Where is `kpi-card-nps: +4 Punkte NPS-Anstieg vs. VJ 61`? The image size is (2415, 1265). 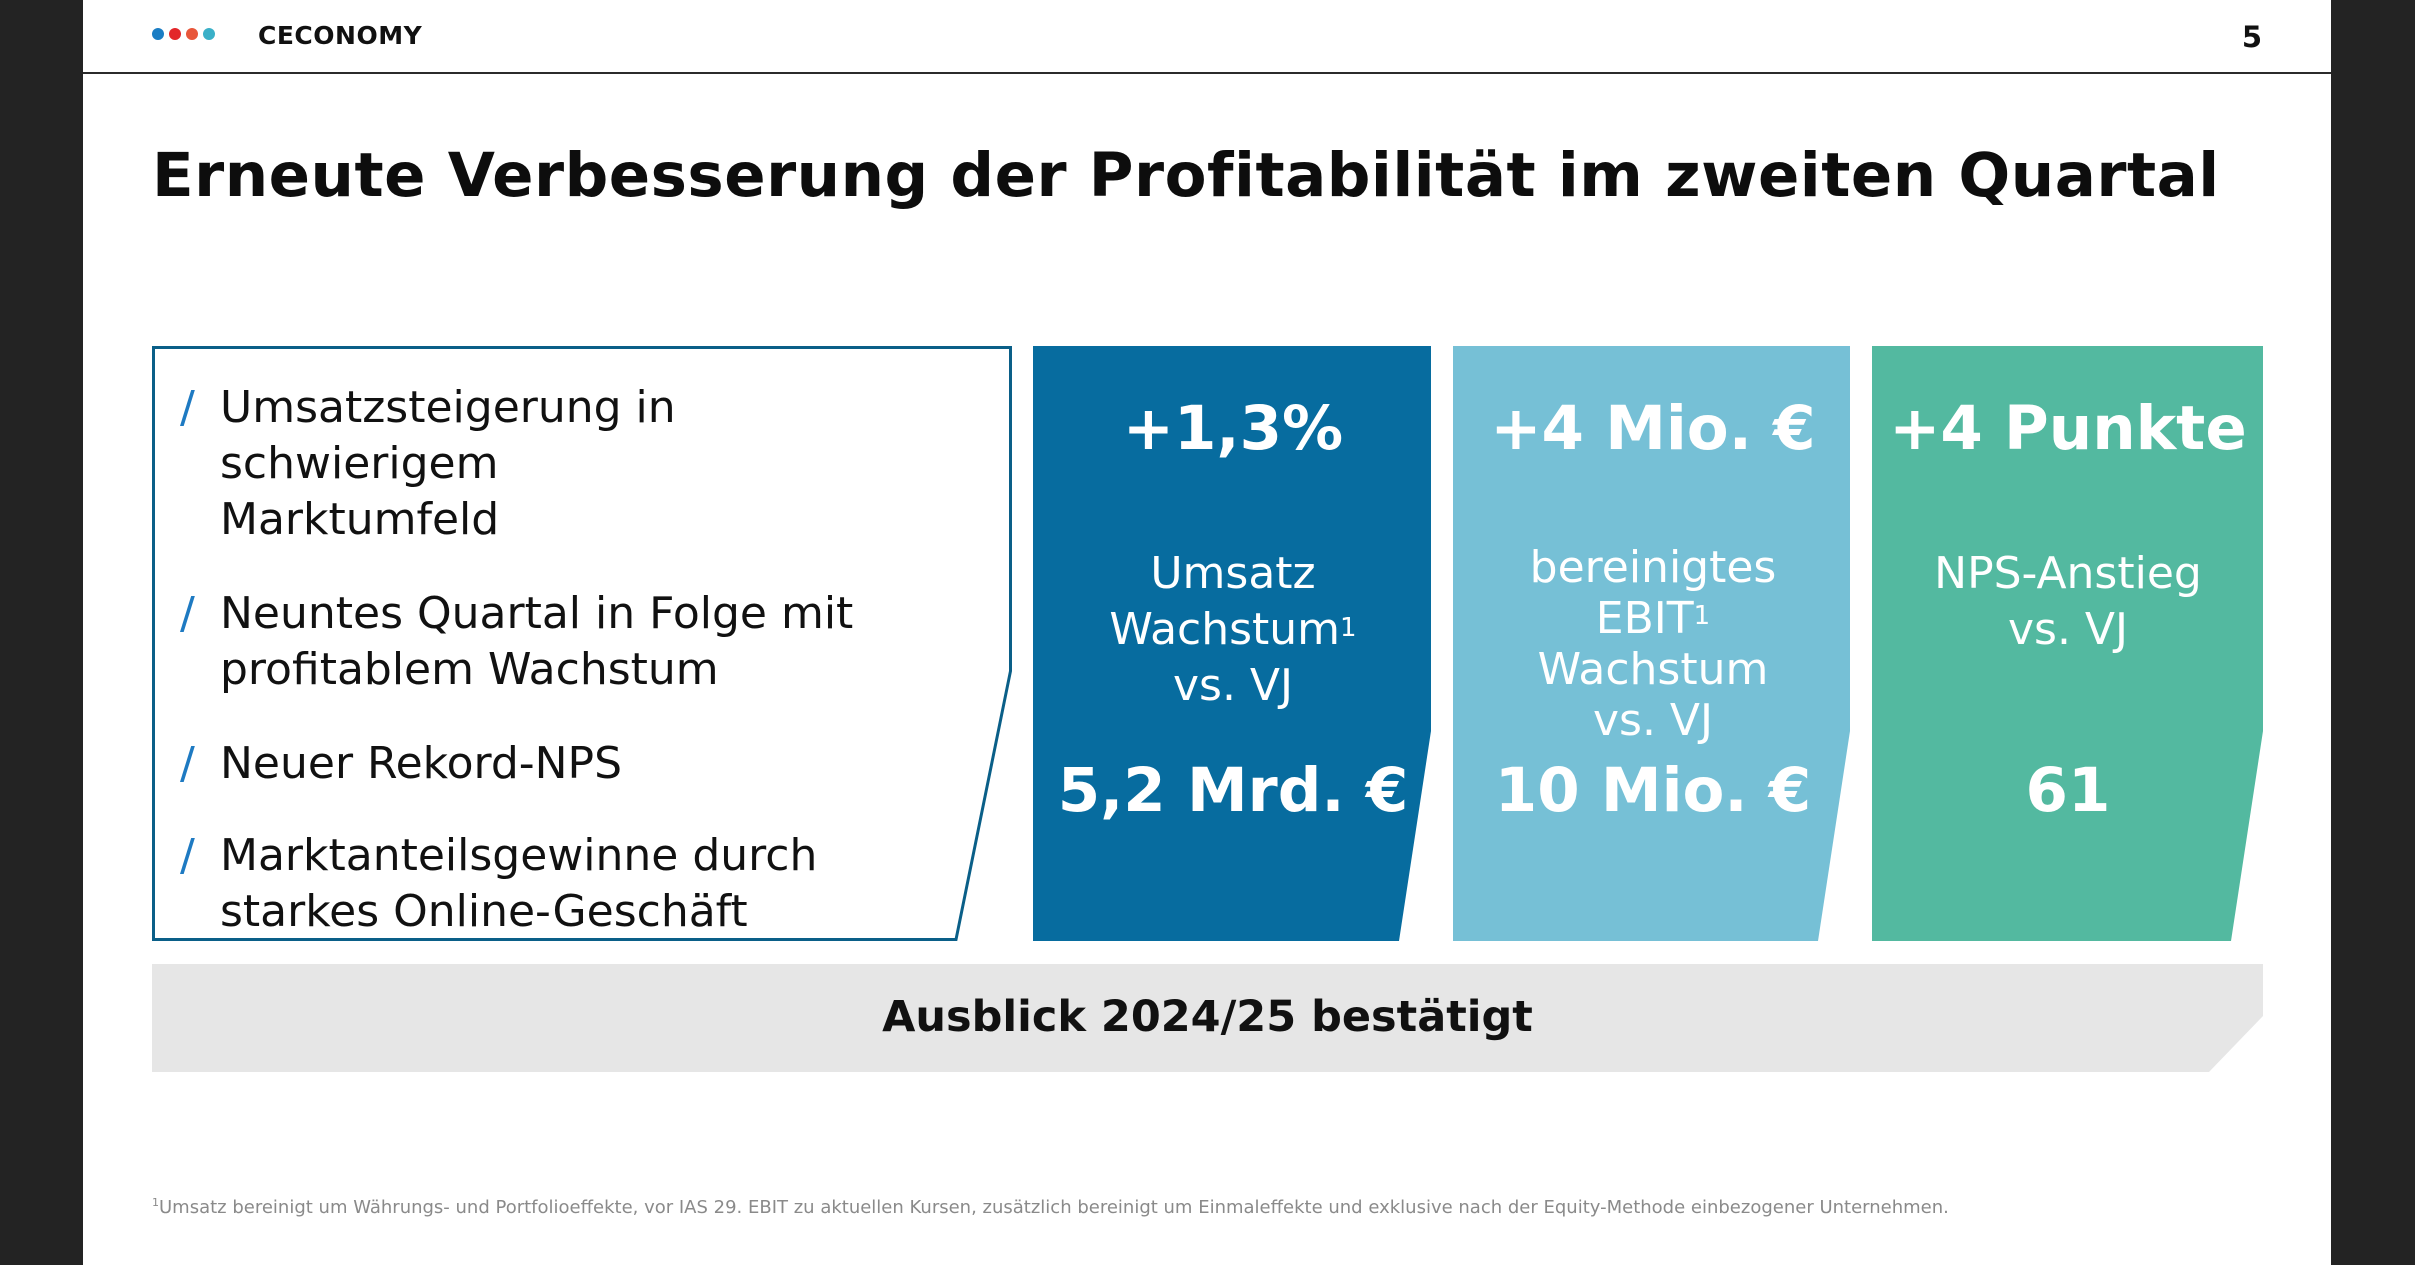
kpi-card-nps: +4 Punkte NPS-Anstieg vs. VJ 61 is located at coordinates (2068, 643).